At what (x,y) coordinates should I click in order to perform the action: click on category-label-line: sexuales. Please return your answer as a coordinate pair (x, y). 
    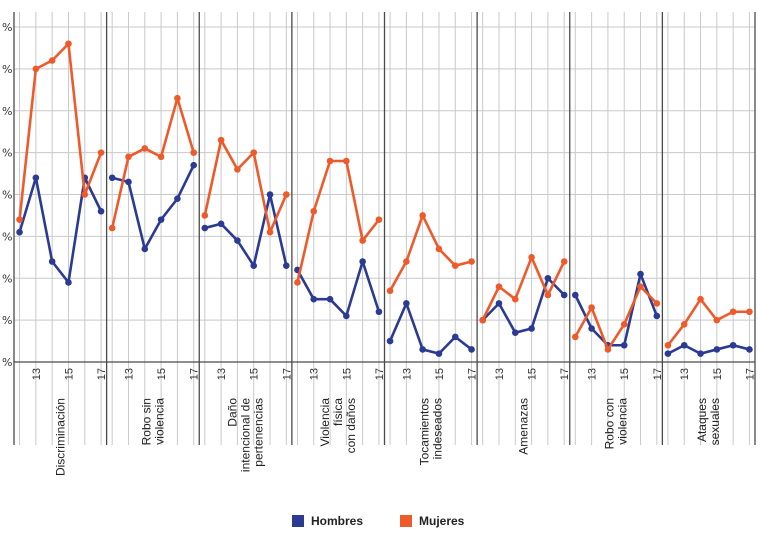
    Looking at the image, I should click on (715, 421).